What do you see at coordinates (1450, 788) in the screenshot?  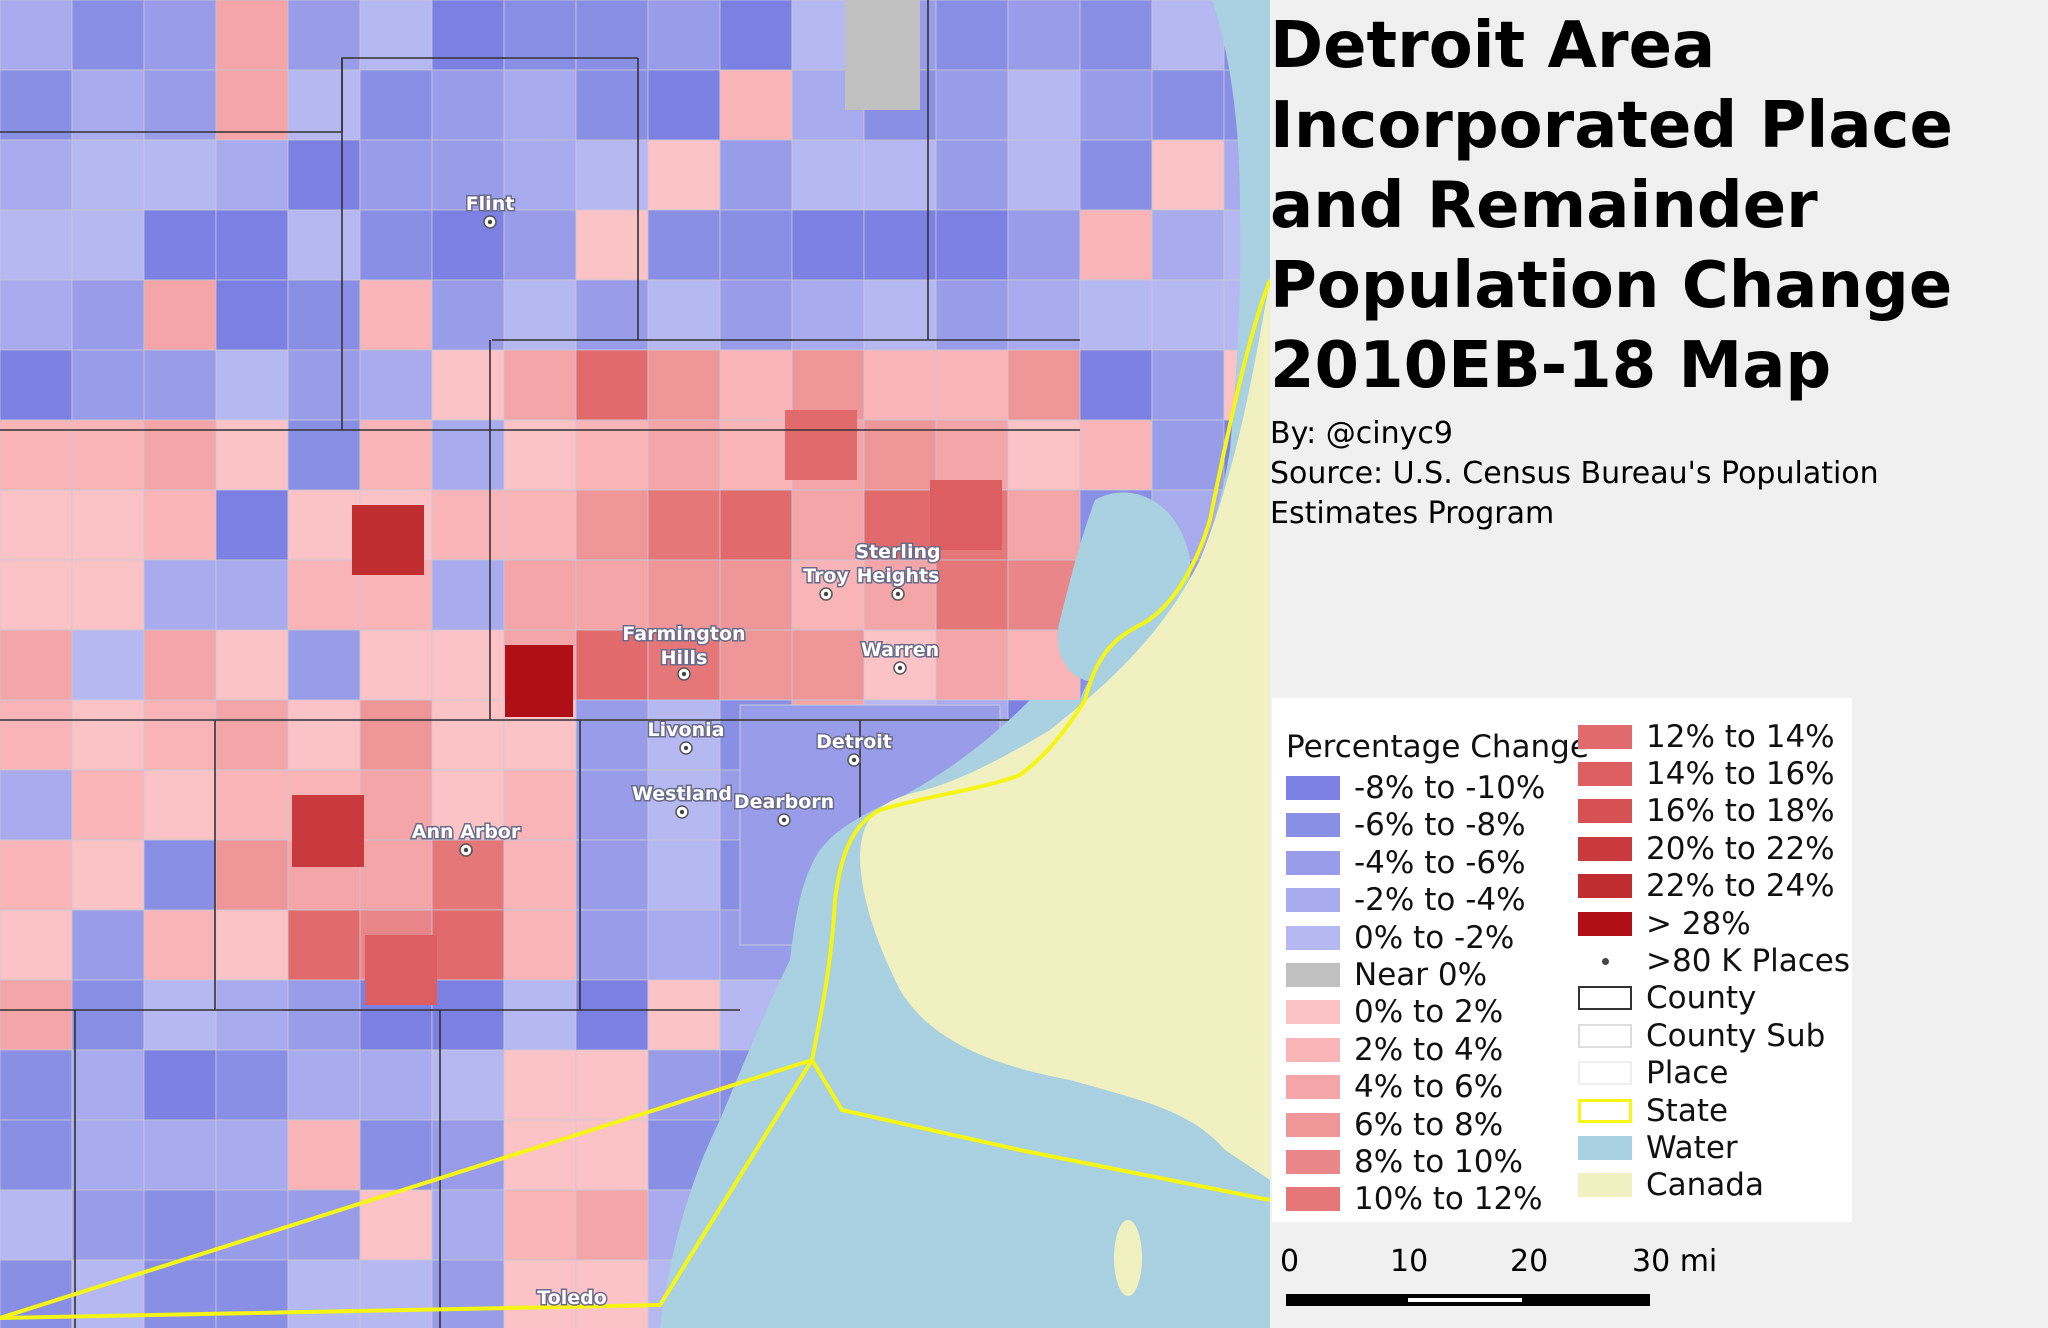 I see `legend-item-label: -8% to -10%` at bounding box center [1450, 788].